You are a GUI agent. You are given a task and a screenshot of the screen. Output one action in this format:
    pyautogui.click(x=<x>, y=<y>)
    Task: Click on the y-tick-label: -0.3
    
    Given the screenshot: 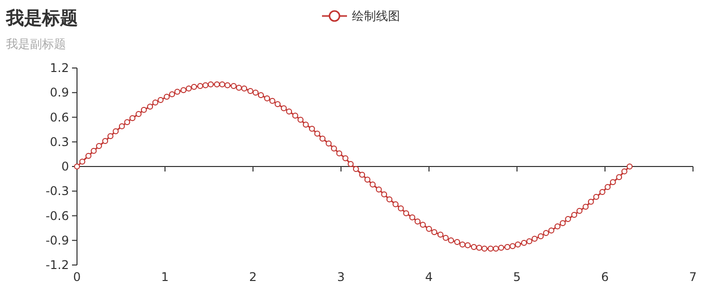 What is the action you would take?
    pyautogui.click(x=57, y=191)
    